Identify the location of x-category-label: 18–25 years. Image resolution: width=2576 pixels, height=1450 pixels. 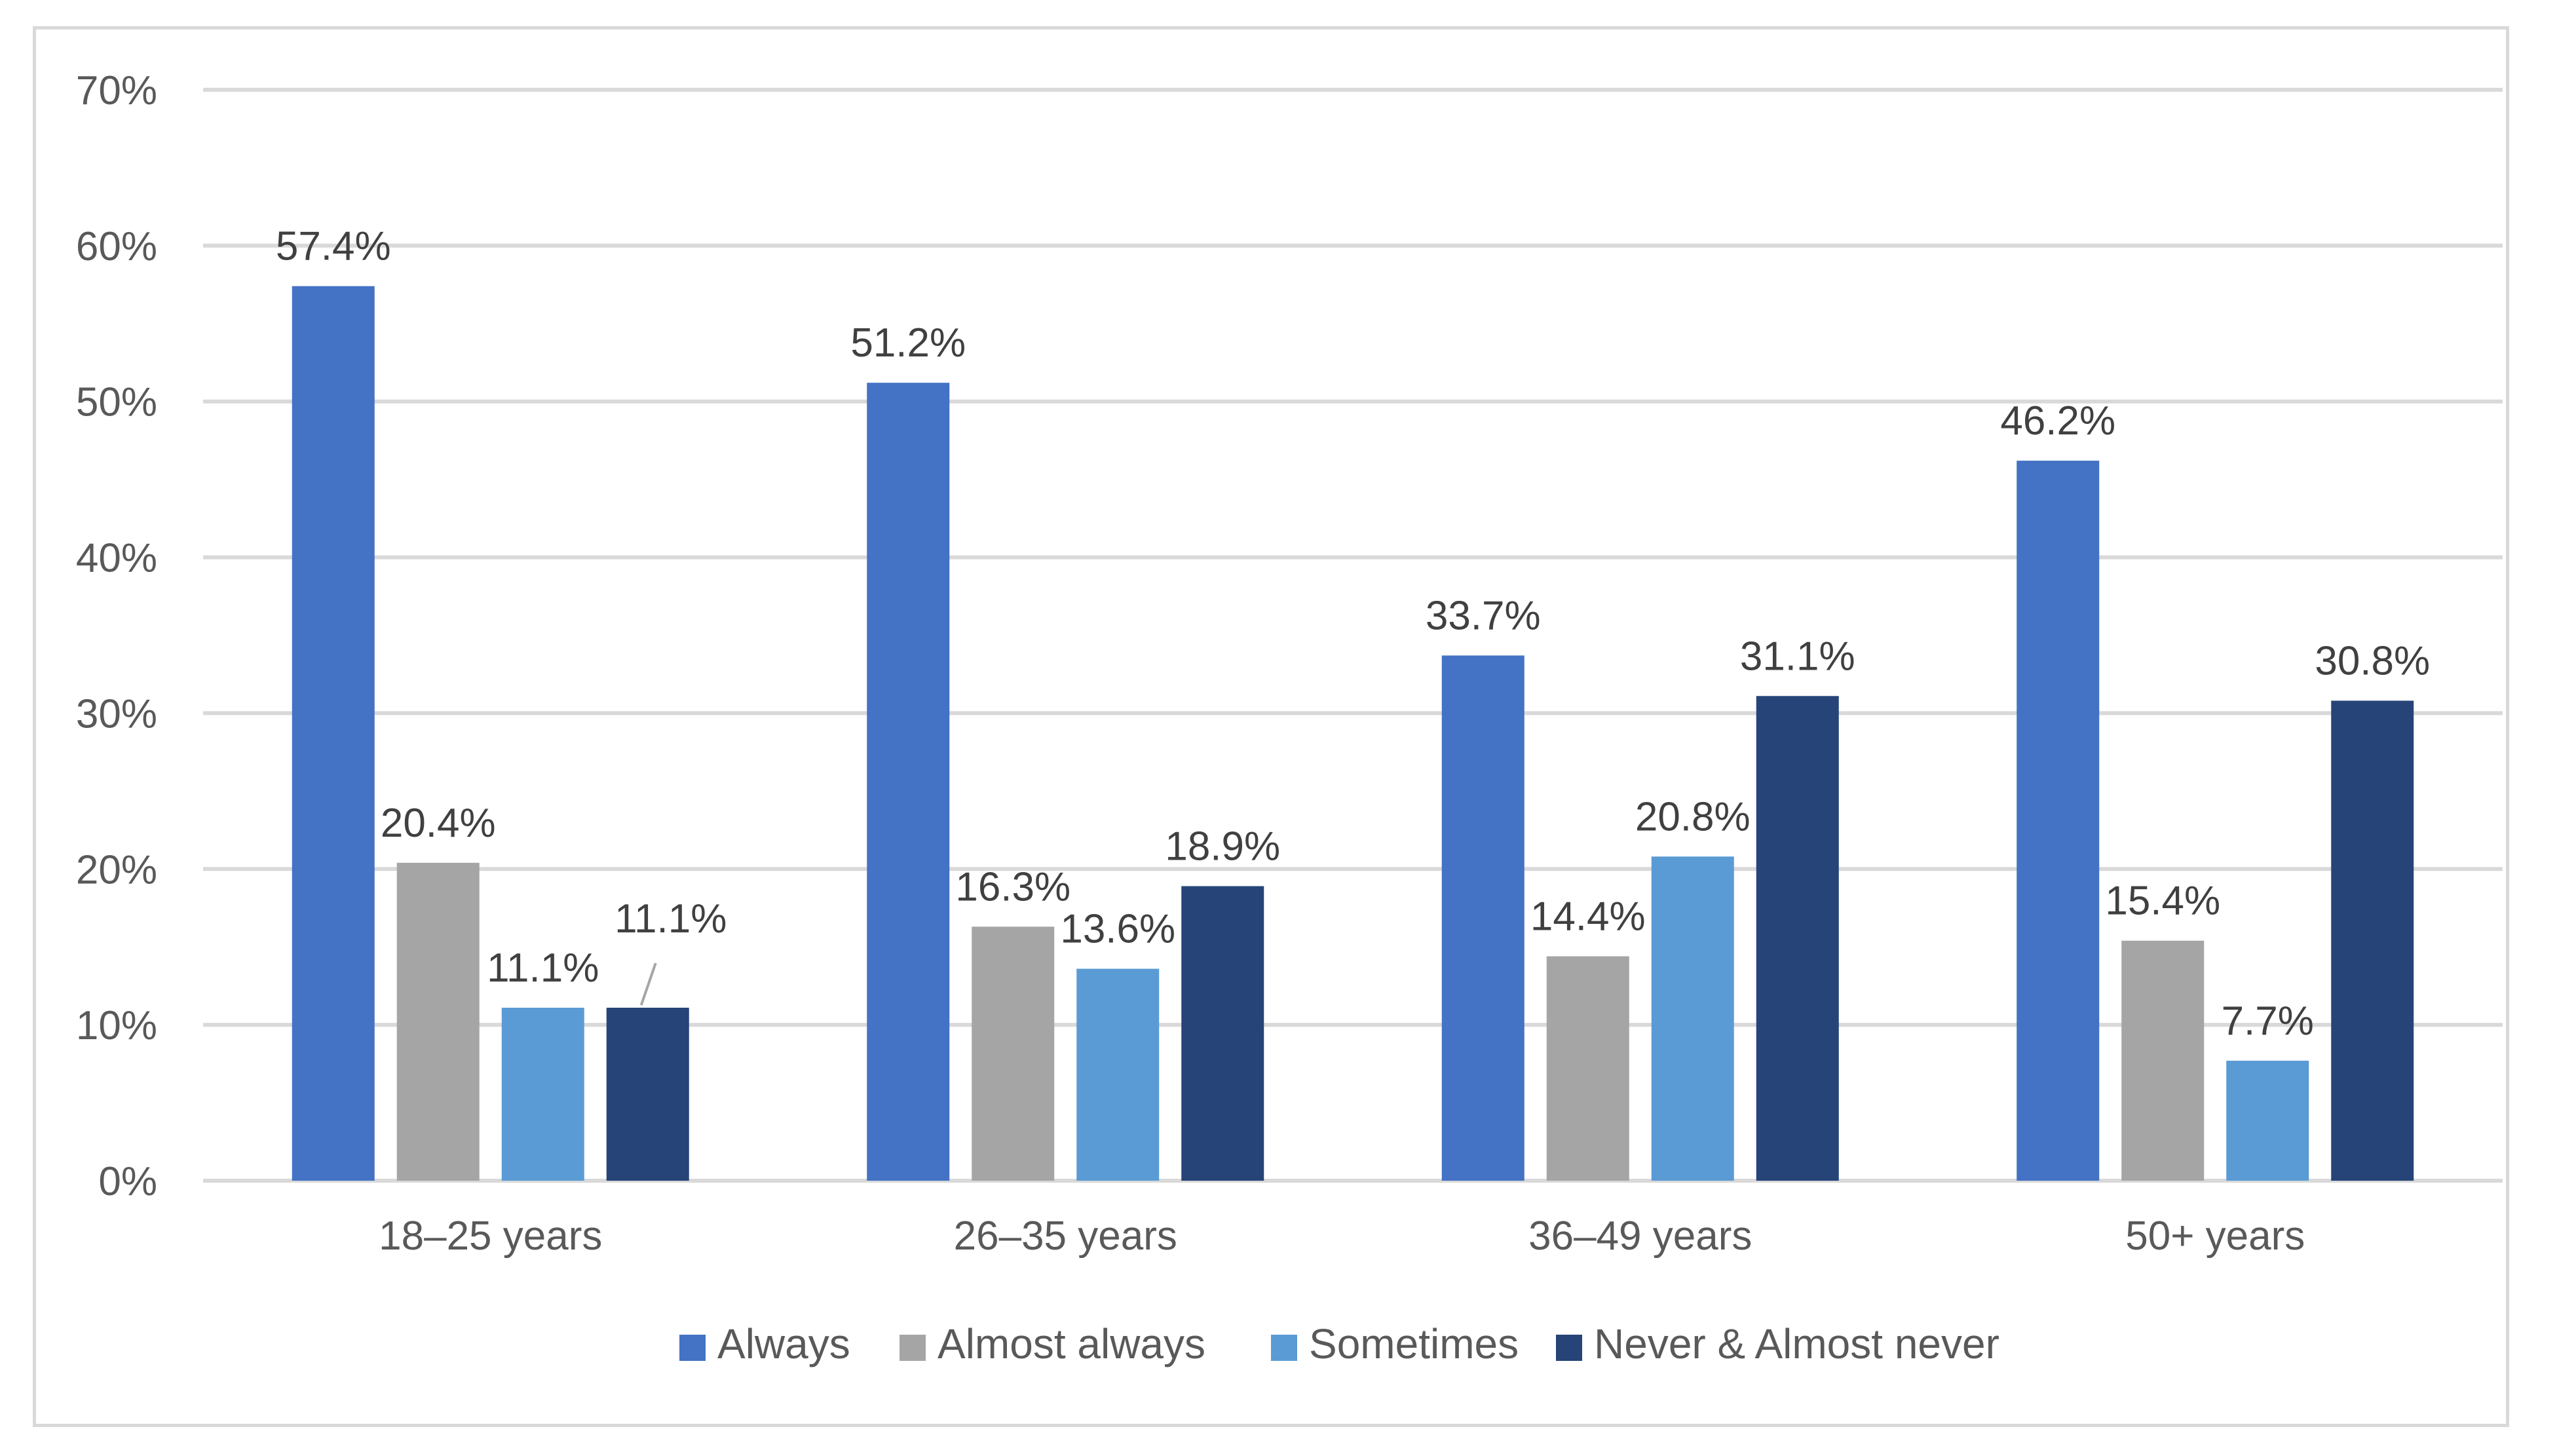
(491, 1236).